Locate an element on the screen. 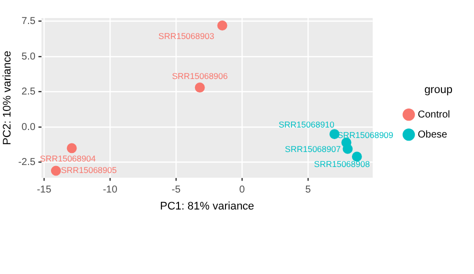 This screenshot has height=274, width=474. x-tick-label: 0 is located at coordinates (242, 190).